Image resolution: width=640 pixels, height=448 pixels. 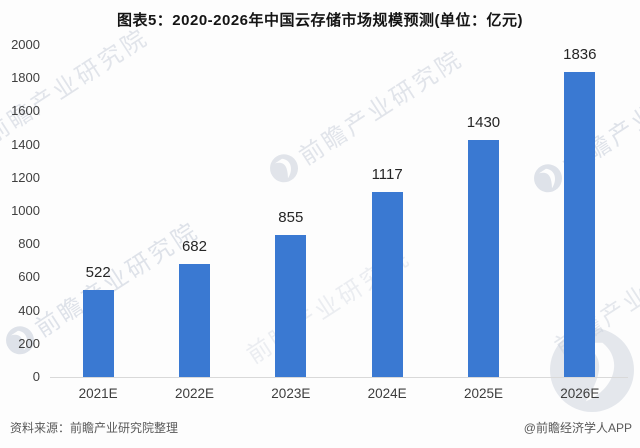 What do you see at coordinates (25, 144) in the screenshot?
I see `y-axis-tick-label: 1400` at bounding box center [25, 144].